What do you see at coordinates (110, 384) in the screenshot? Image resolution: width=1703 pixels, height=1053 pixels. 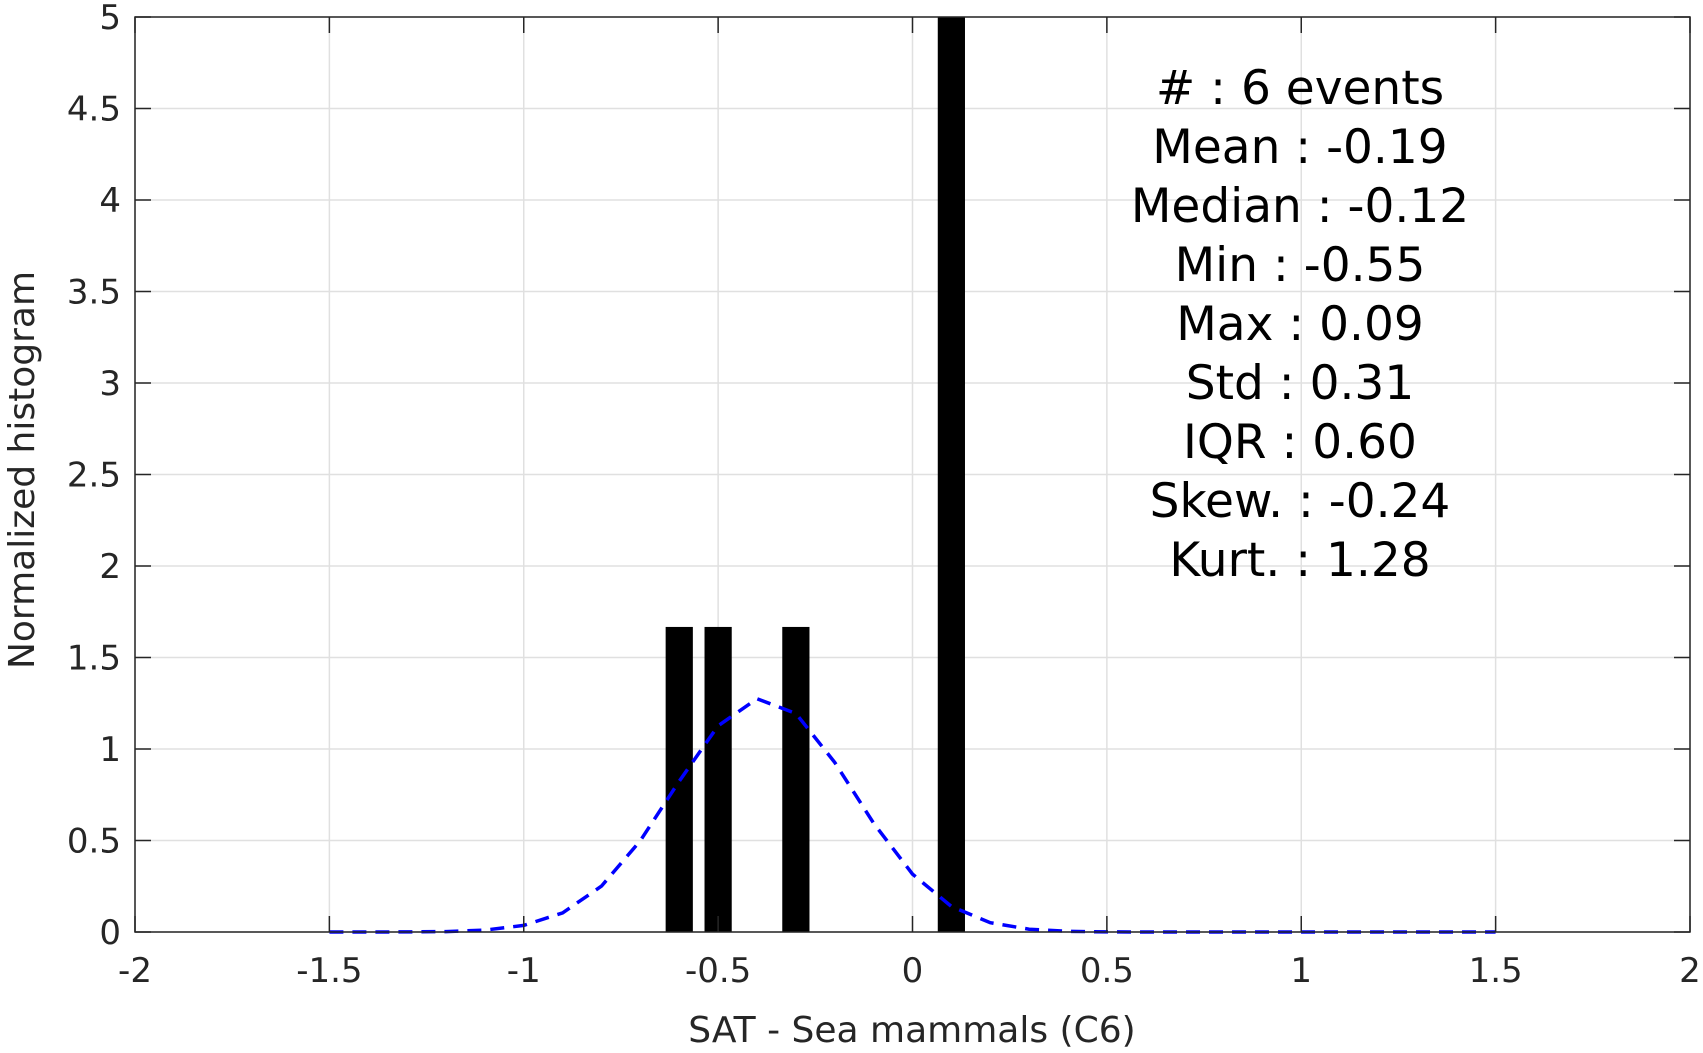 I see `y-tick-label-6: 3` at bounding box center [110, 384].